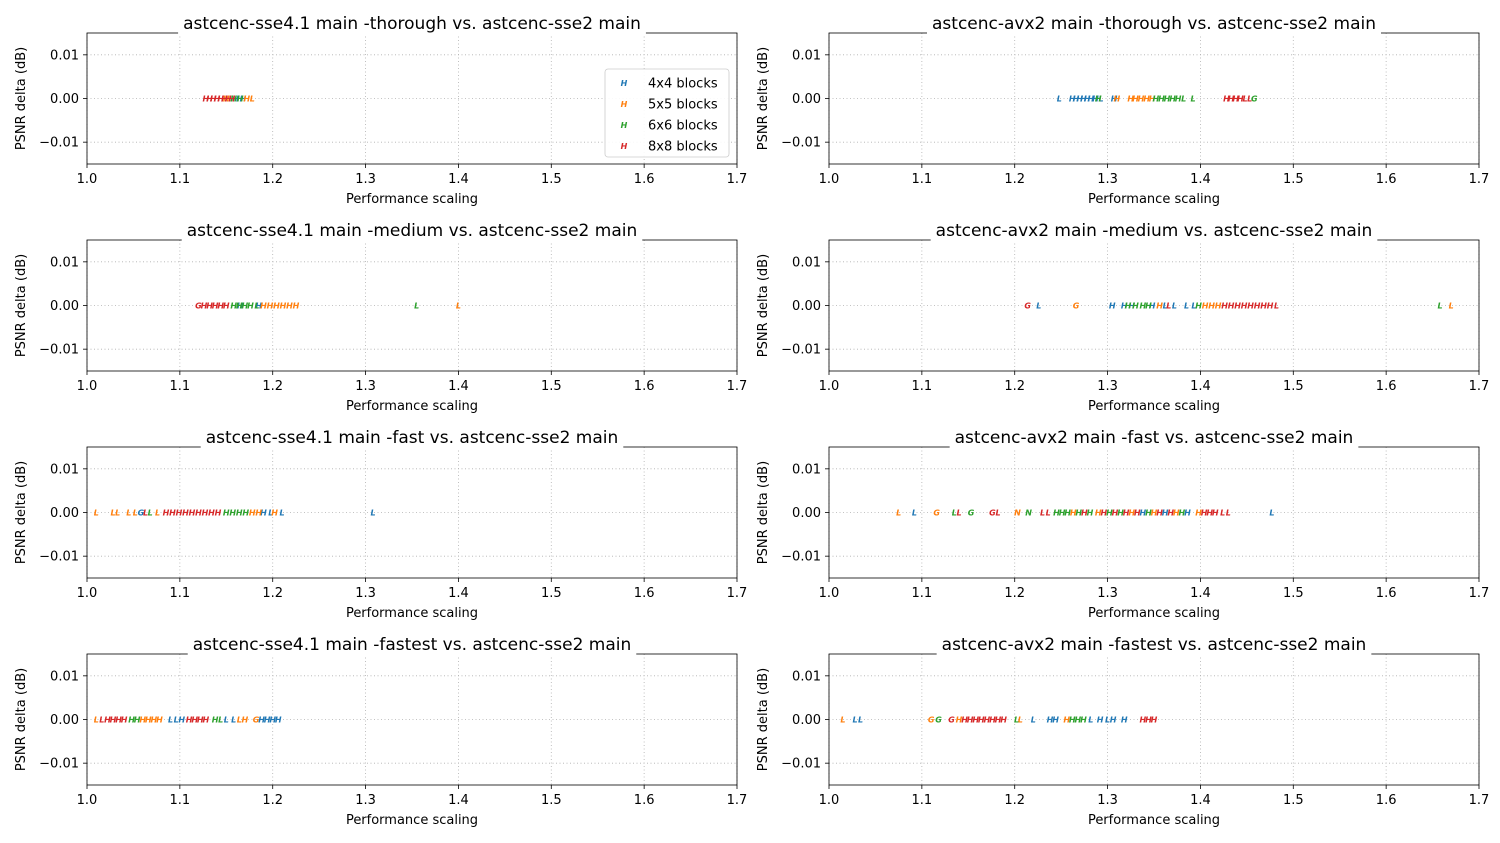 The height and width of the screenshot is (843, 1500). Describe the element at coordinates (1011, 720) in the screenshot. I see `series-6x6-blocks: G L HHH` at that location.